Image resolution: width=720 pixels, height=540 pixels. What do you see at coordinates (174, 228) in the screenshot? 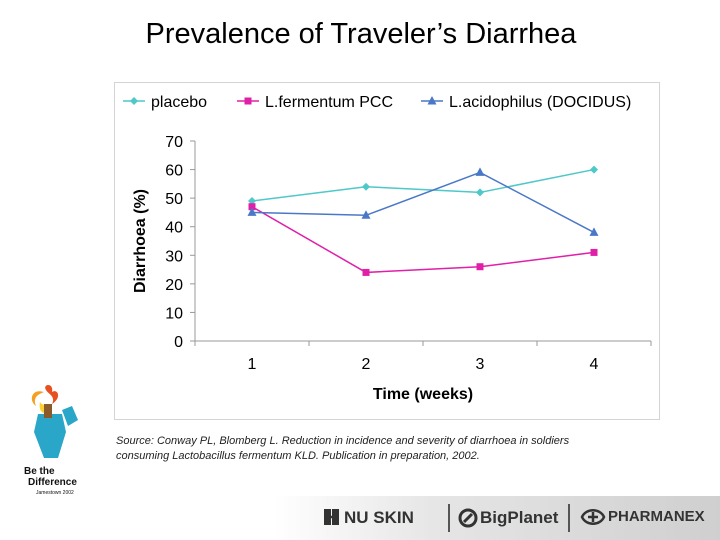
I see `y-tick-label: 40` at bounding box center [174, 228].